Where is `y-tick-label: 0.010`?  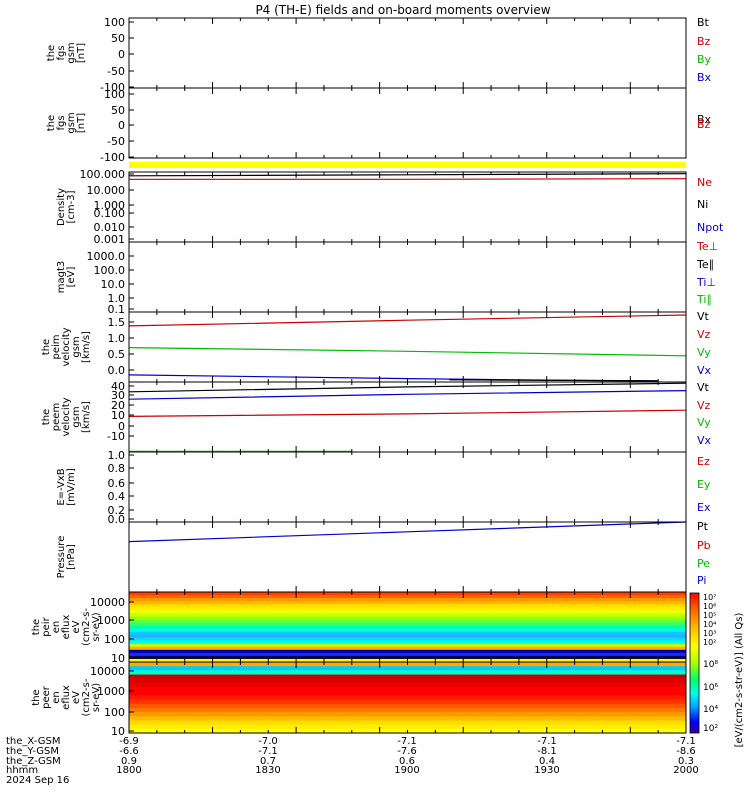
y-tick-label: 0.010 is located at coordinates (110, 227).